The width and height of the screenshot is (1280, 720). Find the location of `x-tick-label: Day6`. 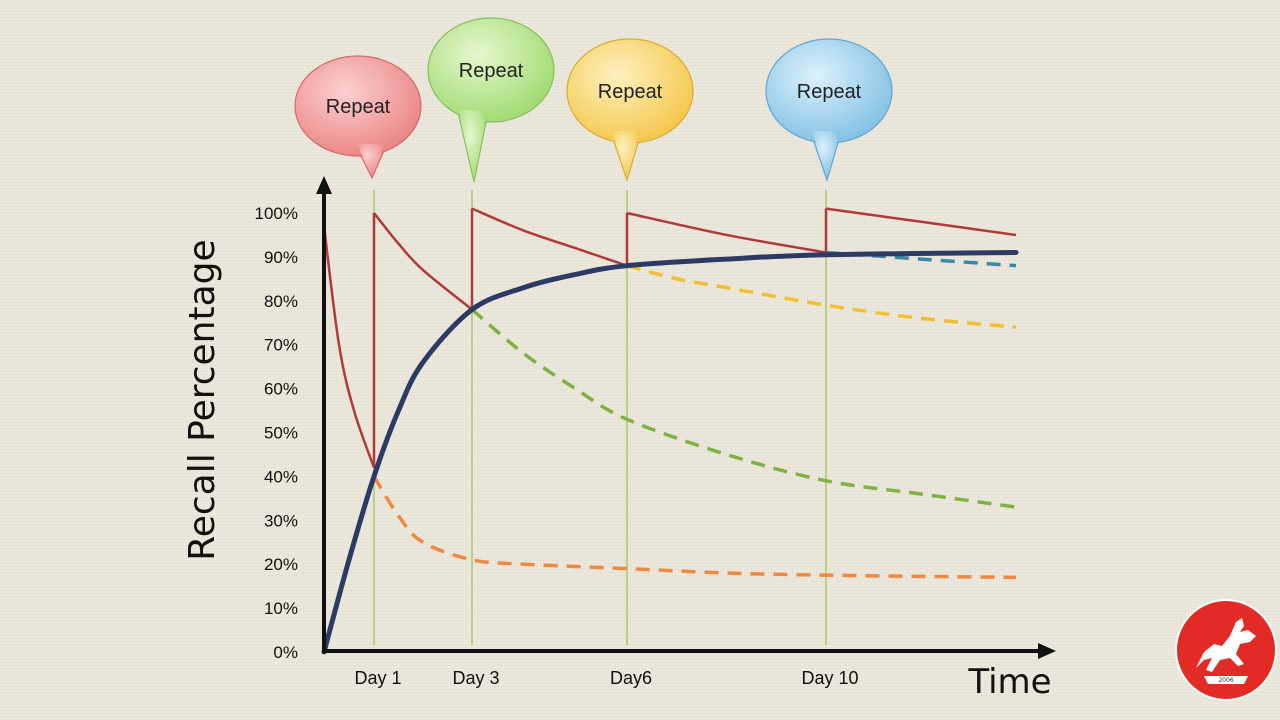

x-tick-label: Day6 is located at coordinates (631, 678).